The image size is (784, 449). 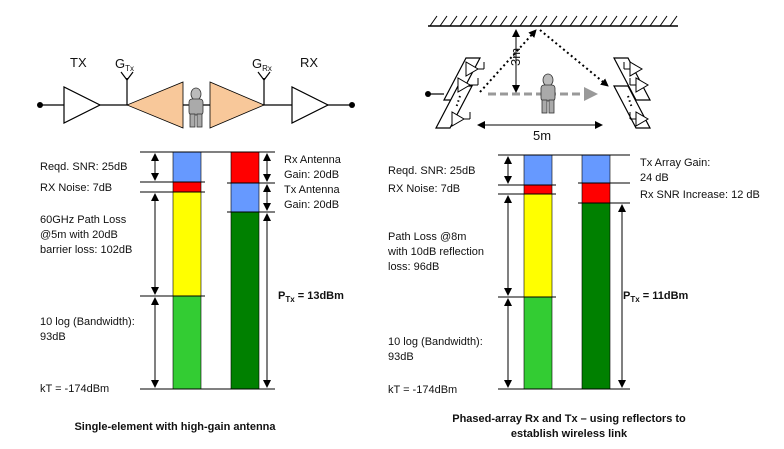 What do you see at coordinates (127, 88) in the screenshot?
I see `tx-antenna-icon` at bounding box center [127, 88].